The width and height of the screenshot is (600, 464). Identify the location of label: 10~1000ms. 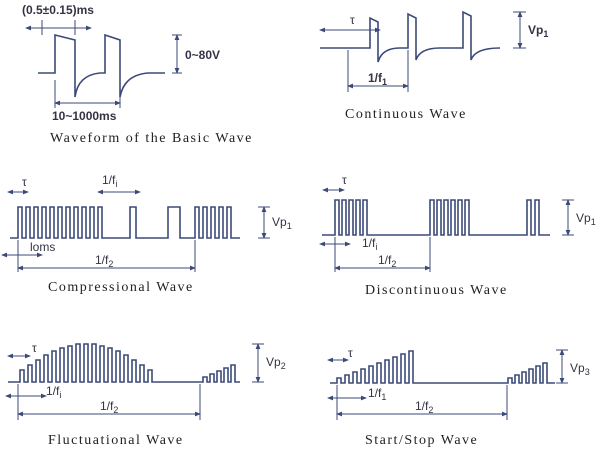
(84, 116).